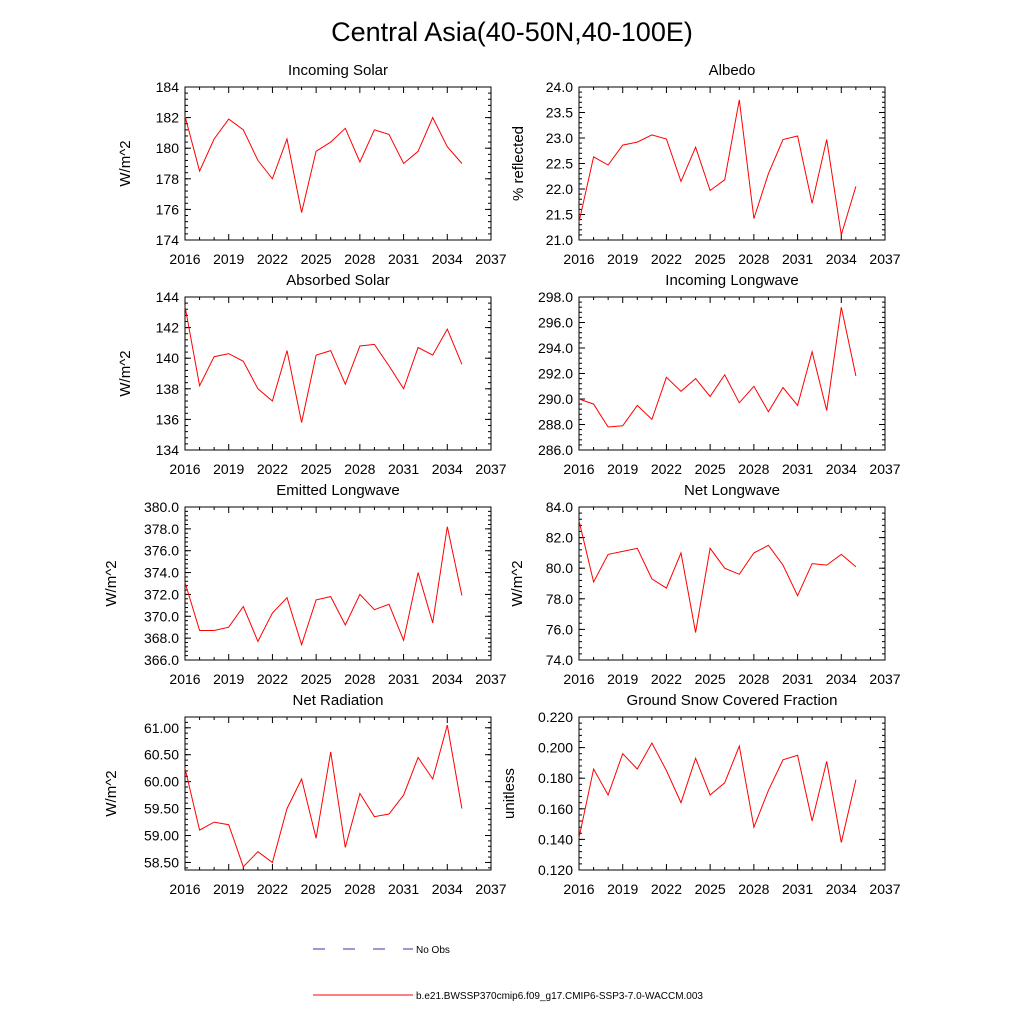 The width and height of the screenshot is (1024, 1024). I want to click on y-tick-label: 138, so click(168, 389).